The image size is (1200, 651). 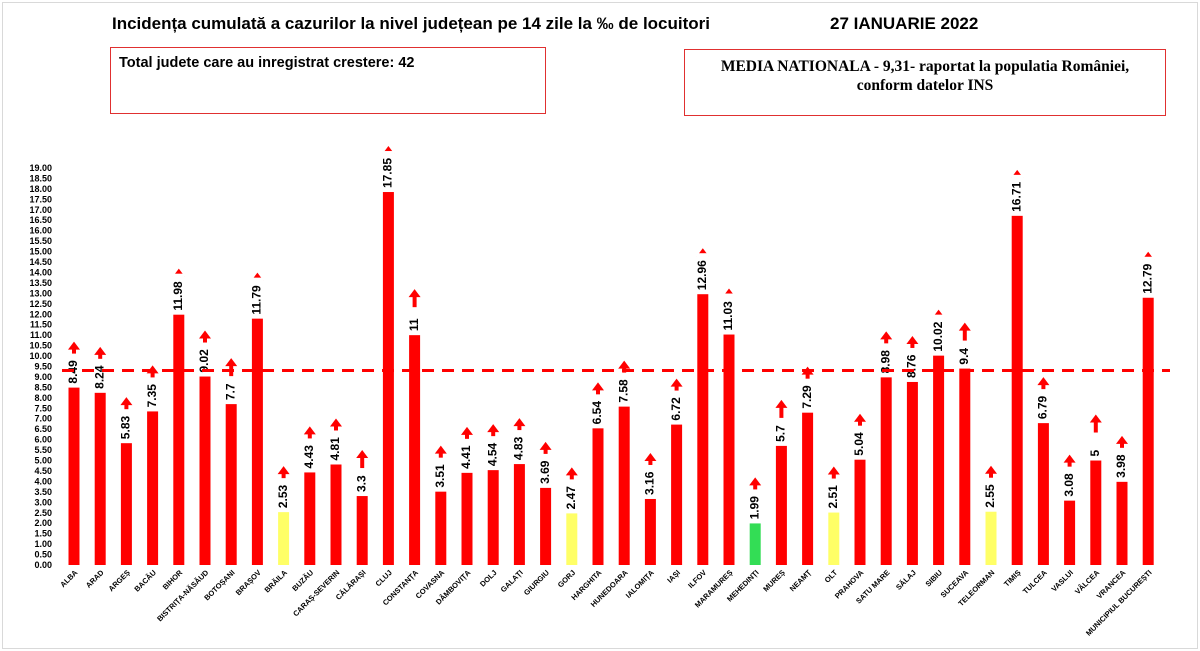 I want to click on value-label: 6.79, so click(x=1043, y=407).